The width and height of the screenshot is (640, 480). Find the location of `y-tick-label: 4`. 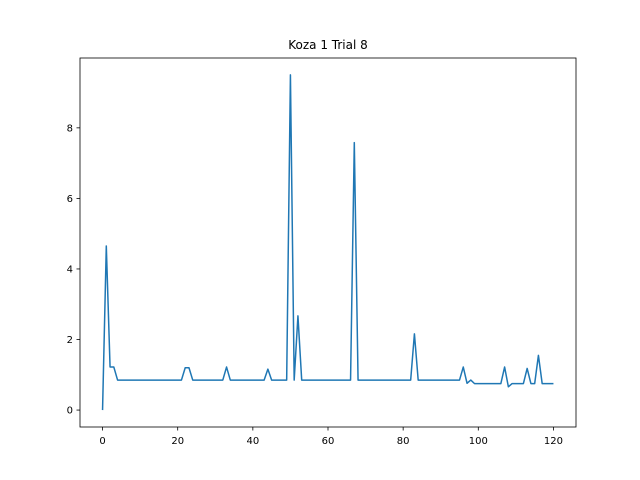

y-tick-label: 4 is located at coordinates (70, 269).